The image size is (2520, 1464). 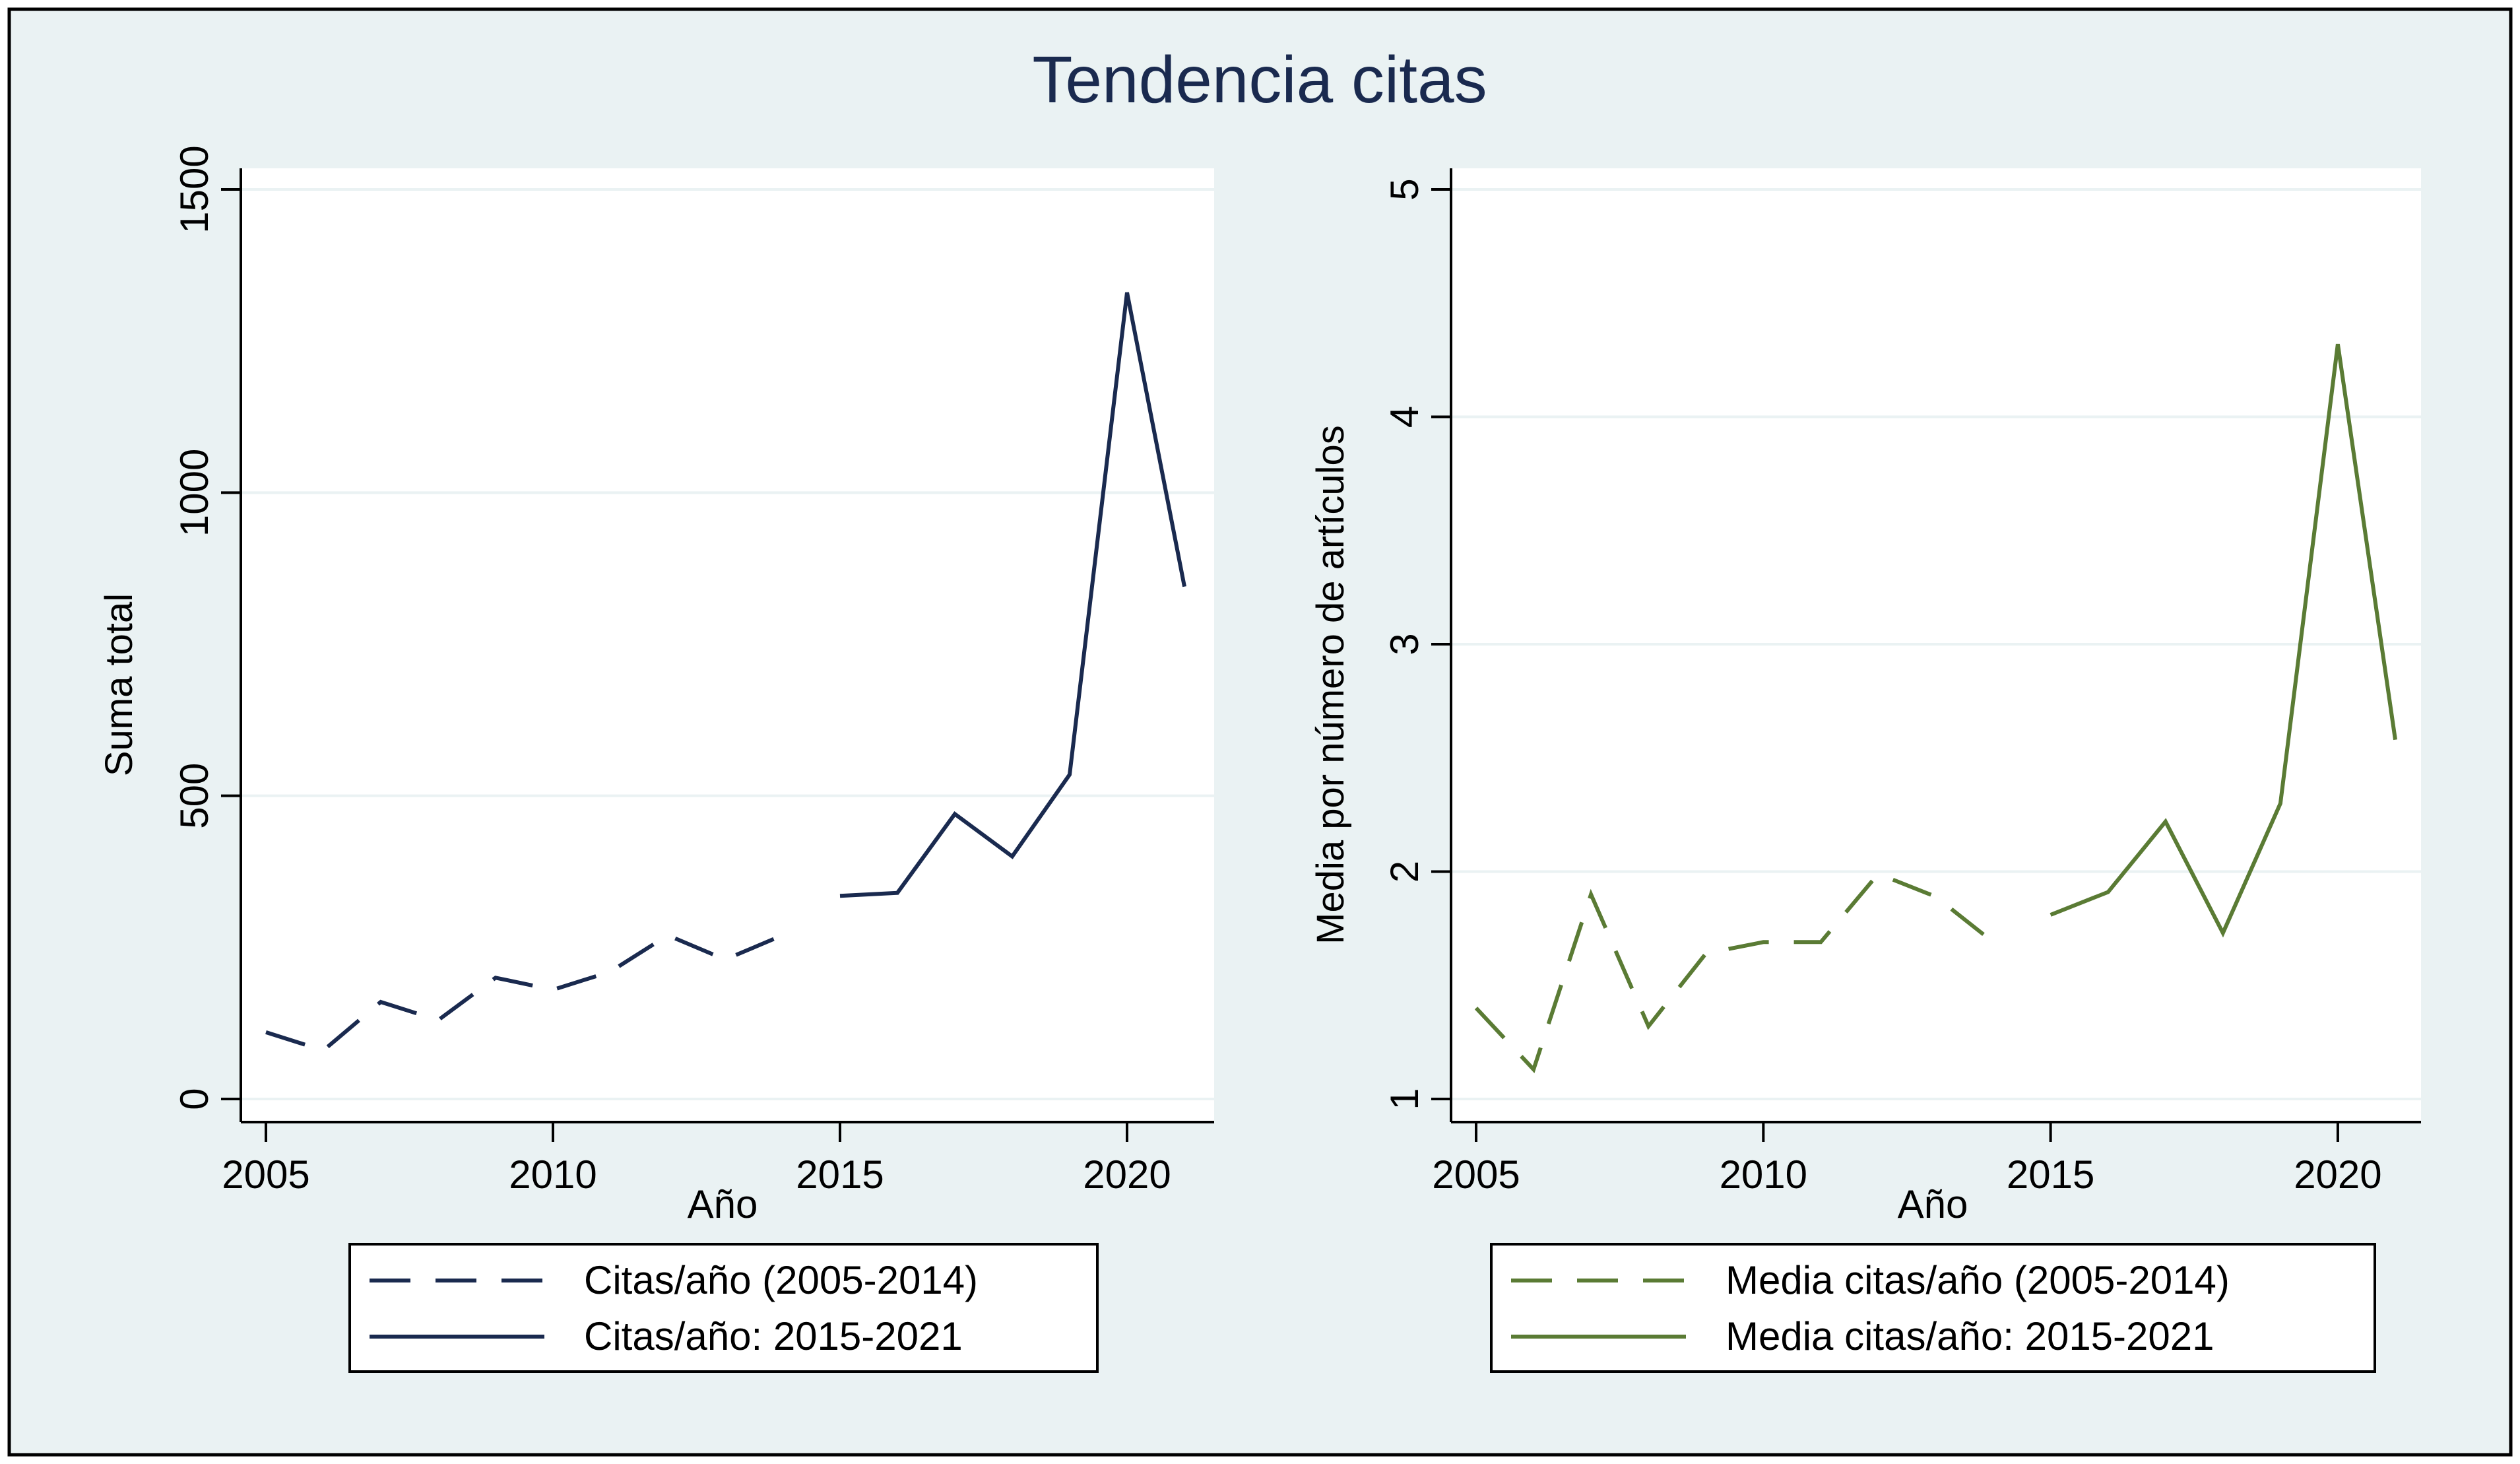 What do you see at coordinates (194, 1099) in the screenshot?
I see `y-tick-label: 0` at bounding box center [194, 1099].